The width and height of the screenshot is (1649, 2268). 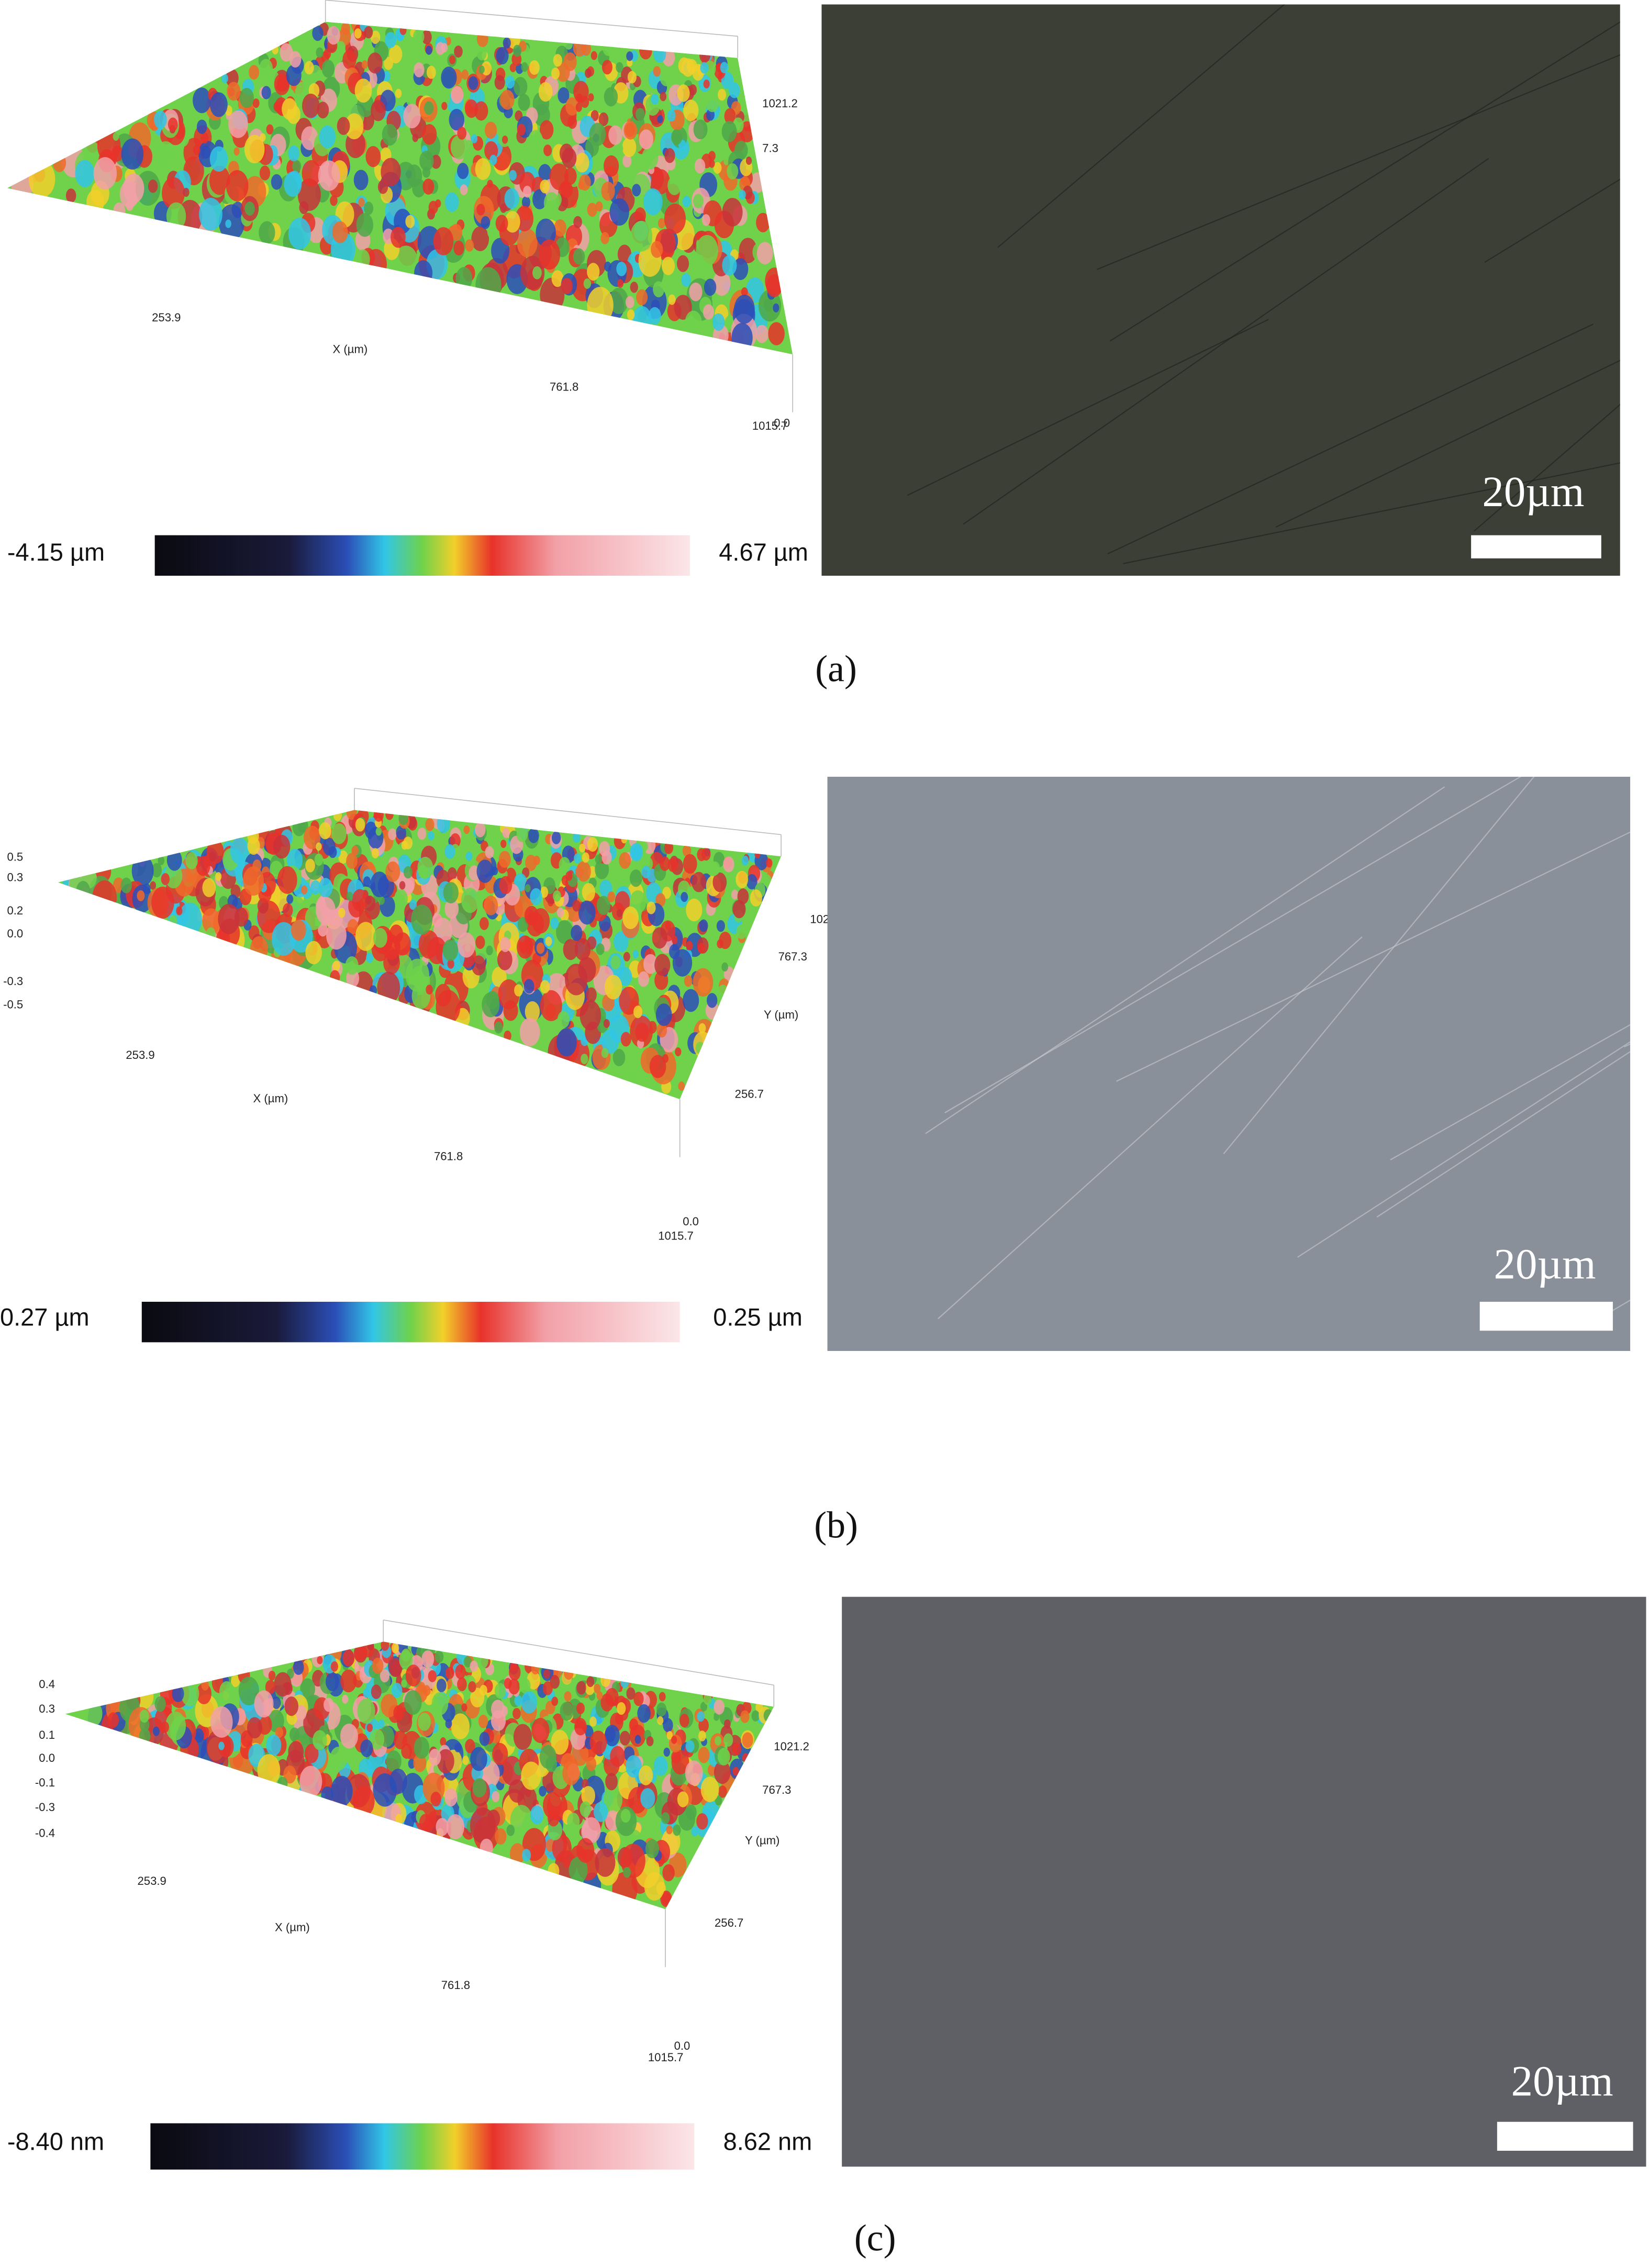 I want to click on x-tick-label: 253.9, so click(x=166, y=318).